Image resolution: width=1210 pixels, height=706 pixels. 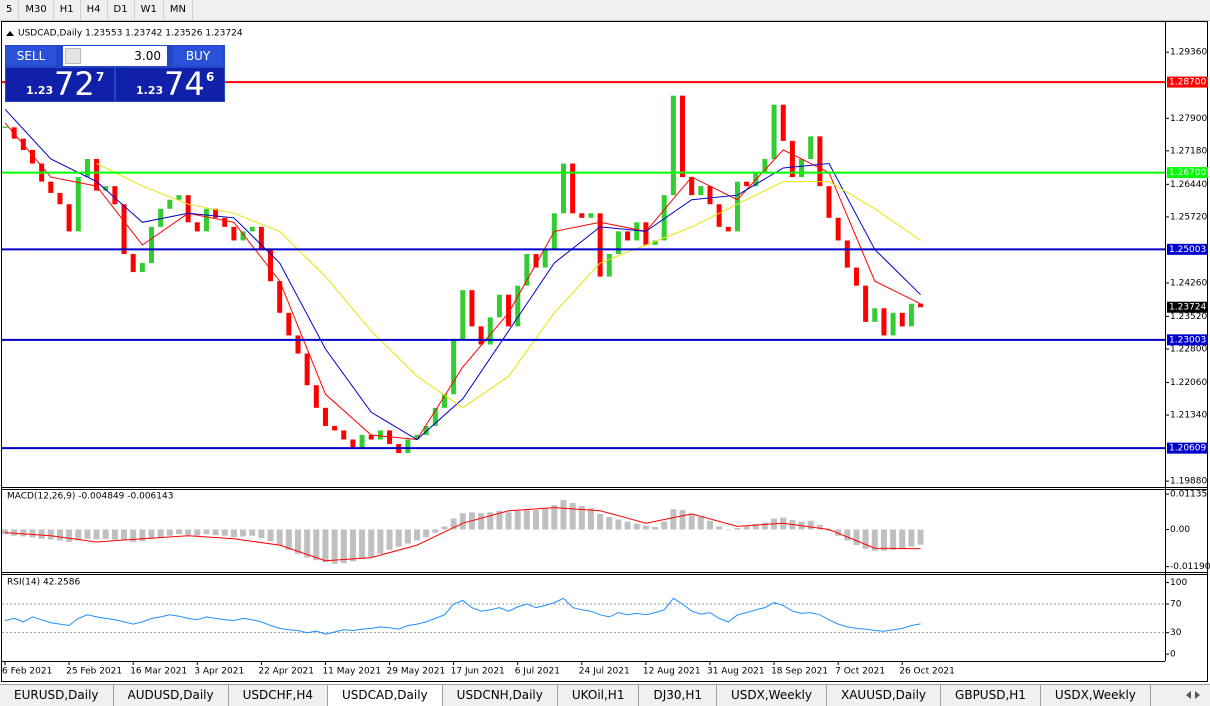 What do you see at coordinates (279, 695) in the screenshot?
I see `chart-tab: USDCHF,H4` at bounding box center [279, 695].